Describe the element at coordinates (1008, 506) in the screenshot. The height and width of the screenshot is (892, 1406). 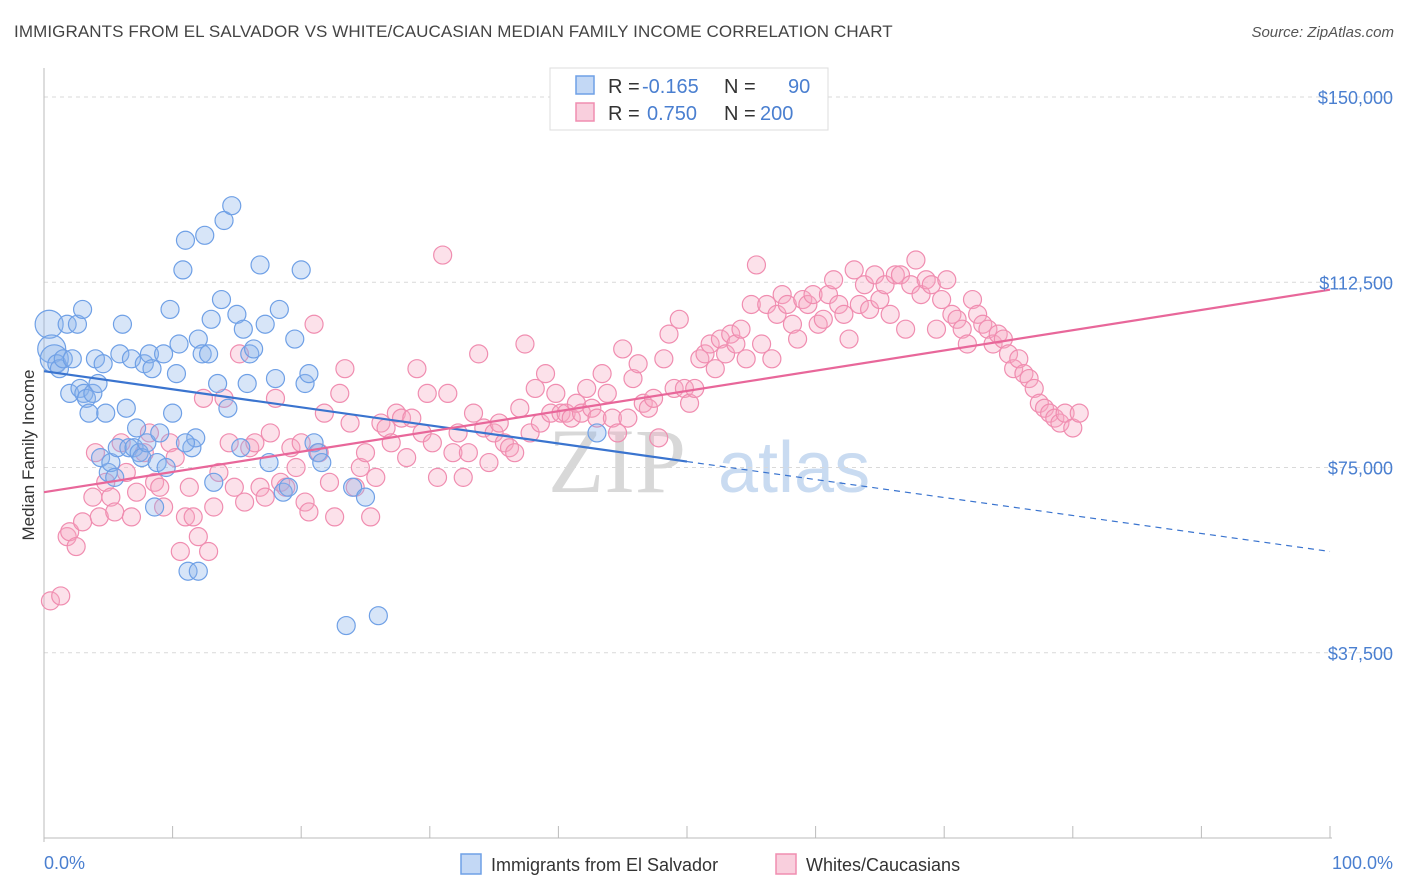
I see `trend-line-extension-blue` at that location.